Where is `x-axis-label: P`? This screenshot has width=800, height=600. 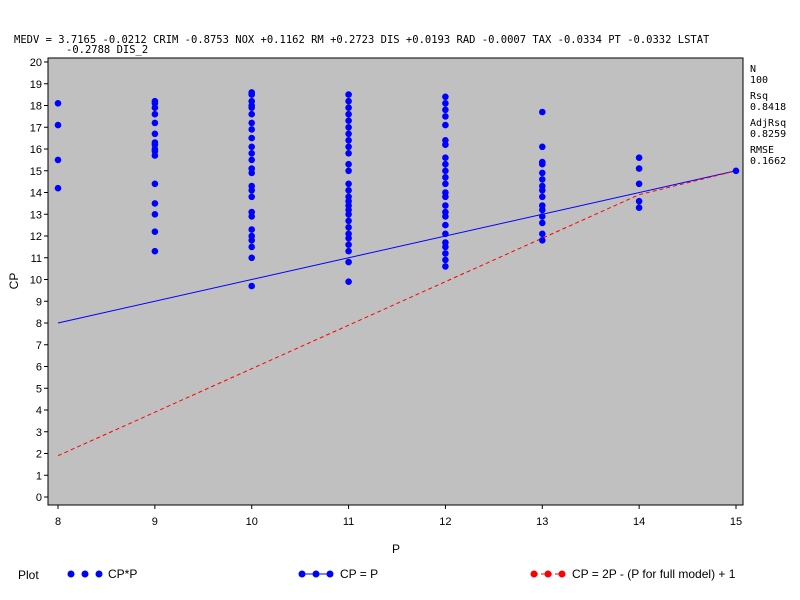
x-axis-label: P is located at coordinates (396, 549).